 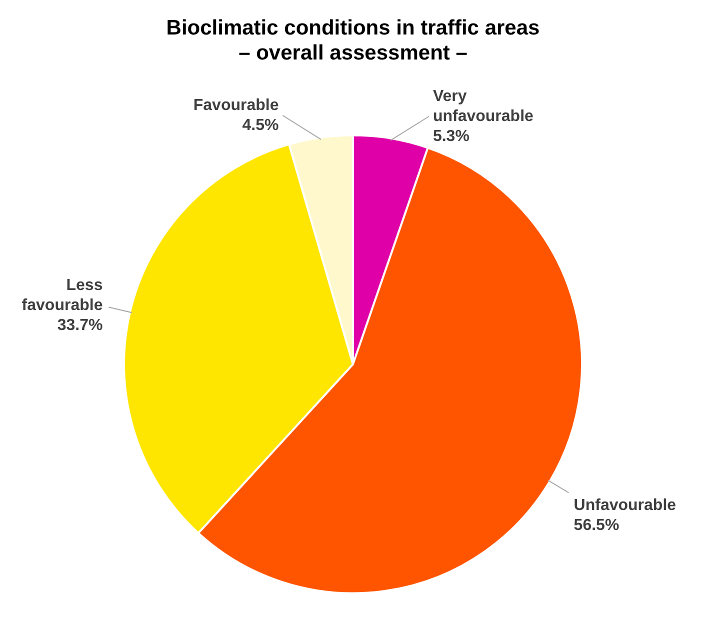 I want to click on slice-label: Very unfavourable, so click(x=483, y=106).